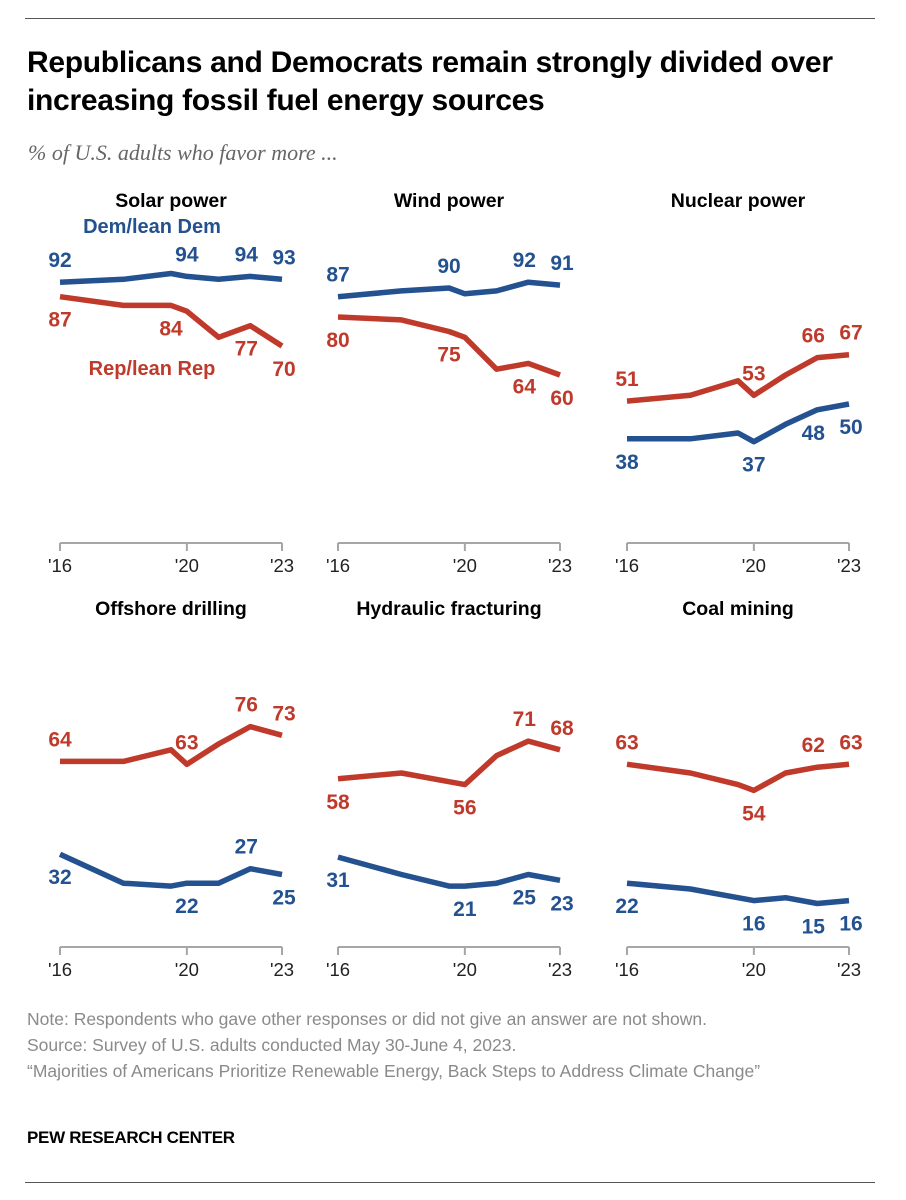 The image size is (906, 1200). What do you see at coordinates (450, 18) in the screenshot?
I see `top-rule` at bounding box center [450, 18].